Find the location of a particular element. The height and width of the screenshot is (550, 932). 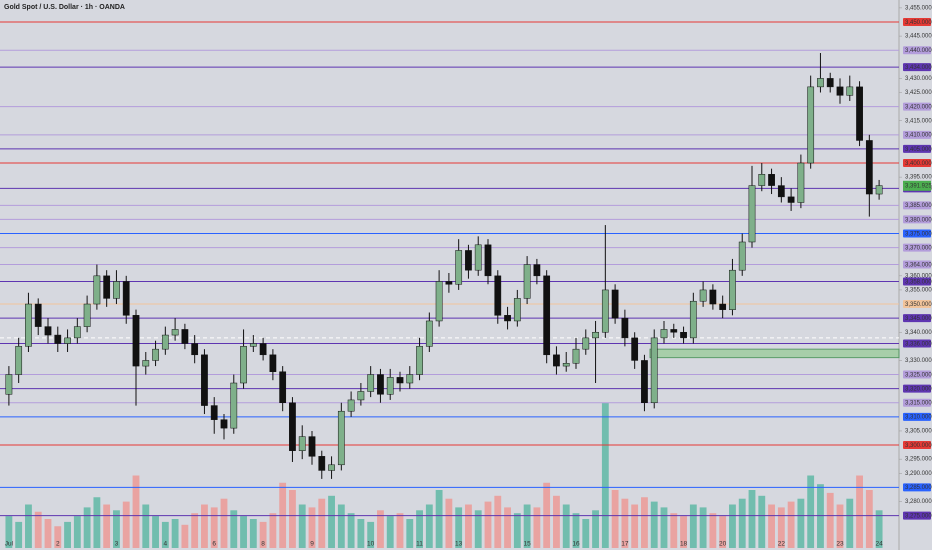

level-label: 3,370.000 is located at coordinates (918, 249).